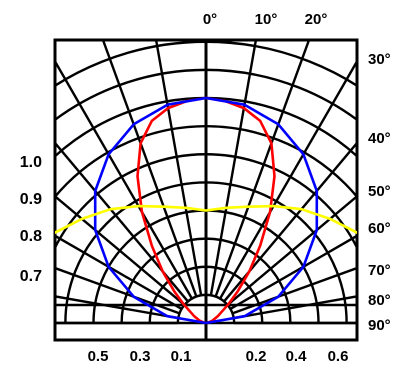 This screenshot has width=403, height=374. Describe the element at coordinates (266, 19) in the screenshot. I see `angle-label-10: 10°` at that location.